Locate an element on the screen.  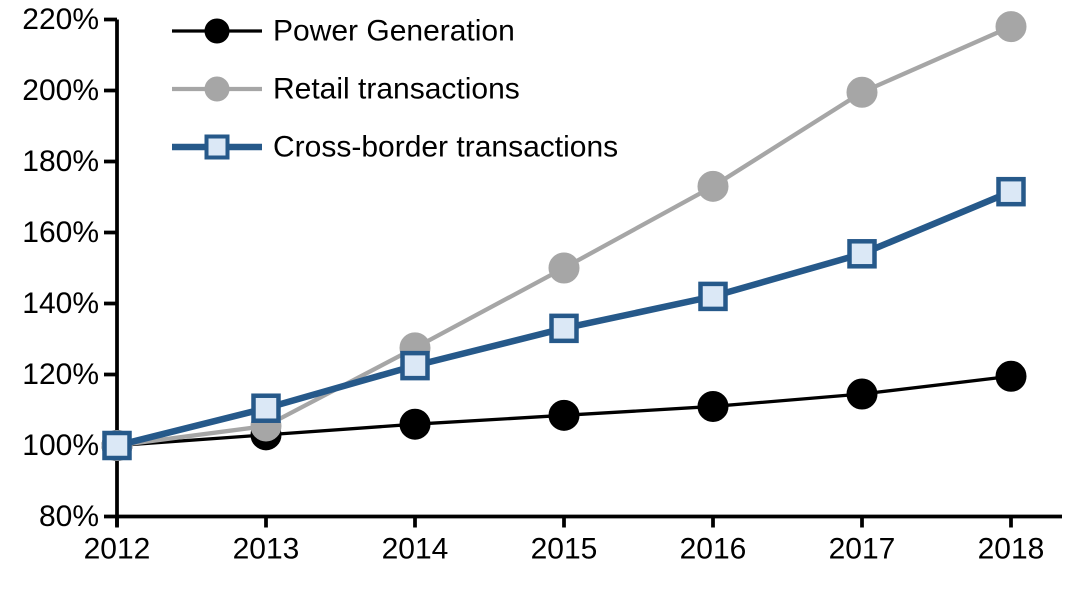
x-axis-tick-label: 2018 is located at coordinates (1011, 549).